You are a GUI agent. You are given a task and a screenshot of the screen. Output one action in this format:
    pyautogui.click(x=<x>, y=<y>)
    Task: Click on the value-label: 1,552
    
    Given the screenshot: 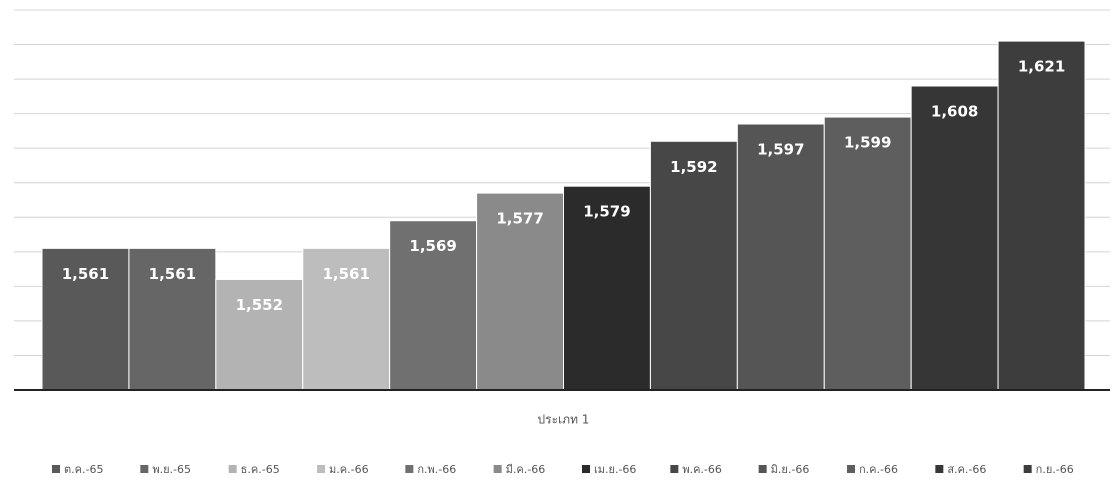 What is the action you would take?
    pyautogui.click(x=259, y=305)
    